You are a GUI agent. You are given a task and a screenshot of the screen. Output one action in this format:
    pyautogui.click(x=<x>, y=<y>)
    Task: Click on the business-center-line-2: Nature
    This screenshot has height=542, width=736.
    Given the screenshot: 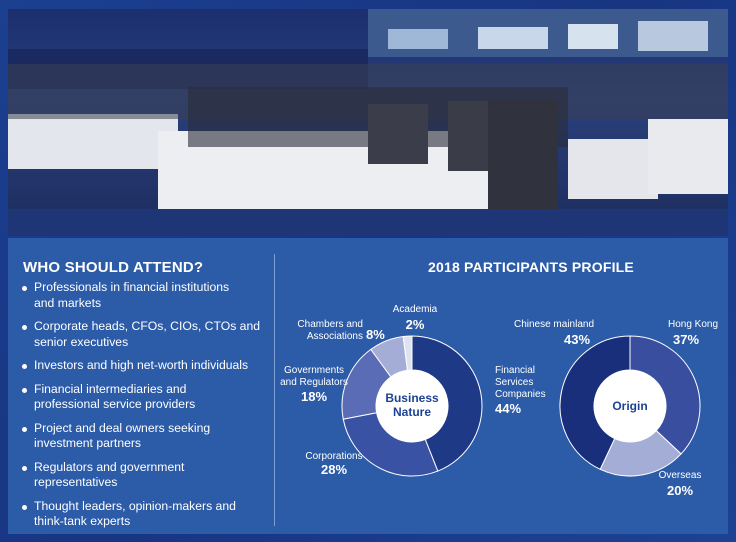 What is the action you would take?
    pyautogui.click(x=412, y=412)
    